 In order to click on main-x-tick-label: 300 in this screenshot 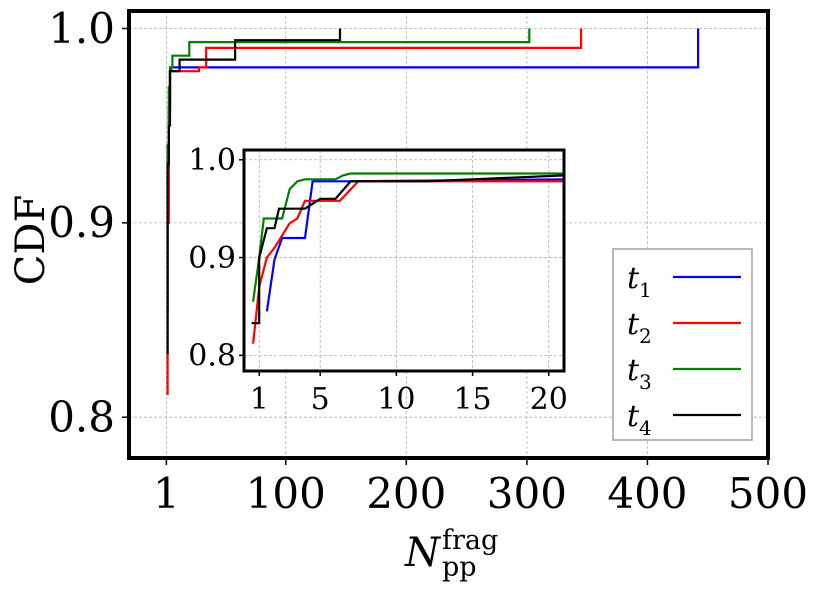, I will do `click(527, 493)`.